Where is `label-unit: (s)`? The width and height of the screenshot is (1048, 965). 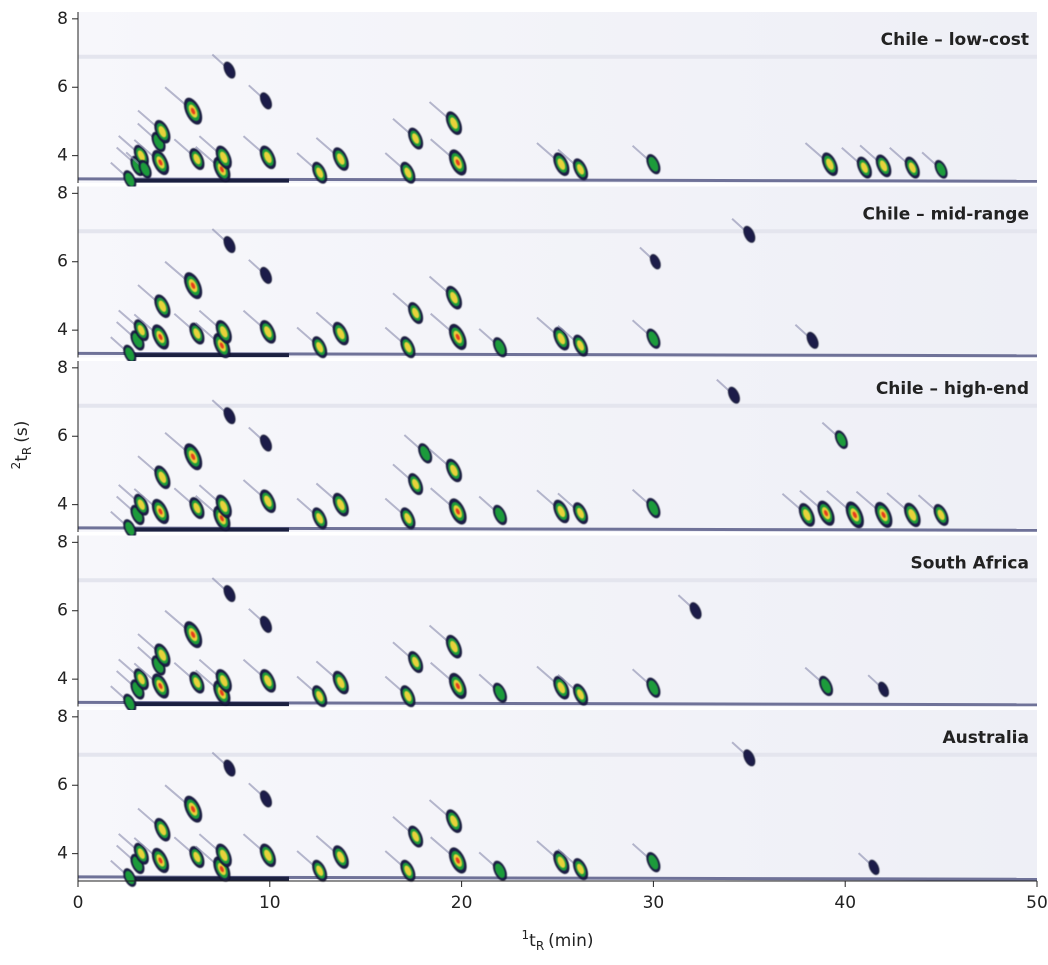
label-unit: (s) is located at coordinates (22, 432).